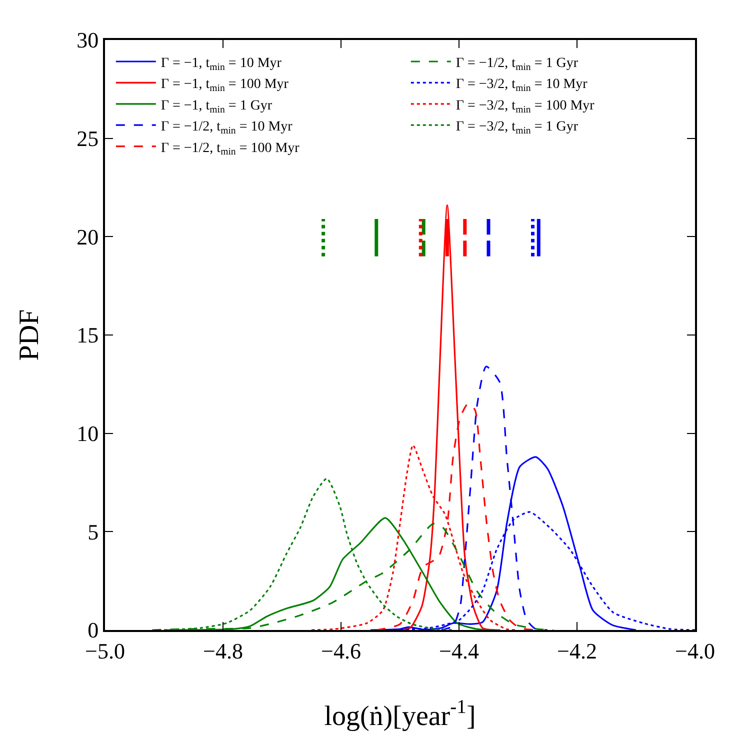 The image size is (750, 750). Describe the element at coordinates (87, 335) in the screenshot. I see `y-tick-label: 15` at that location.